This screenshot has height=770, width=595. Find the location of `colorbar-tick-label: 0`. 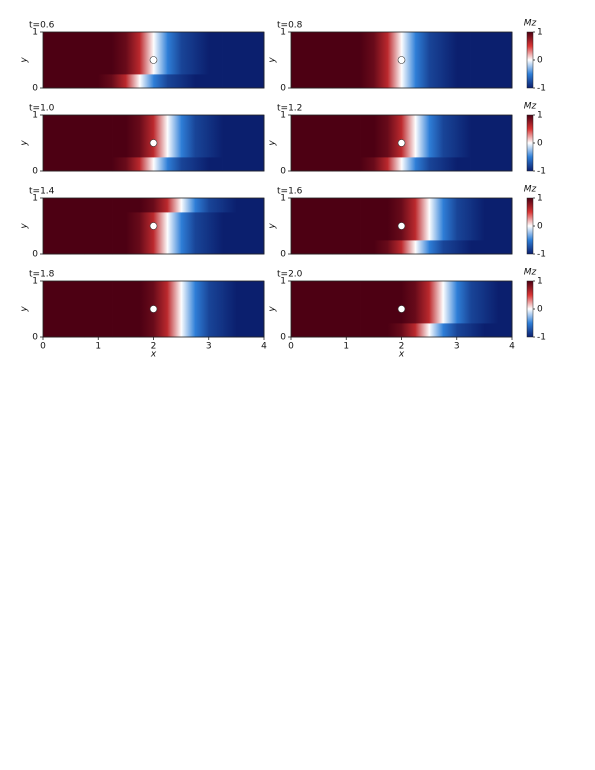

colorbar-tick-label: 0 is located at coordinates (540, 144).